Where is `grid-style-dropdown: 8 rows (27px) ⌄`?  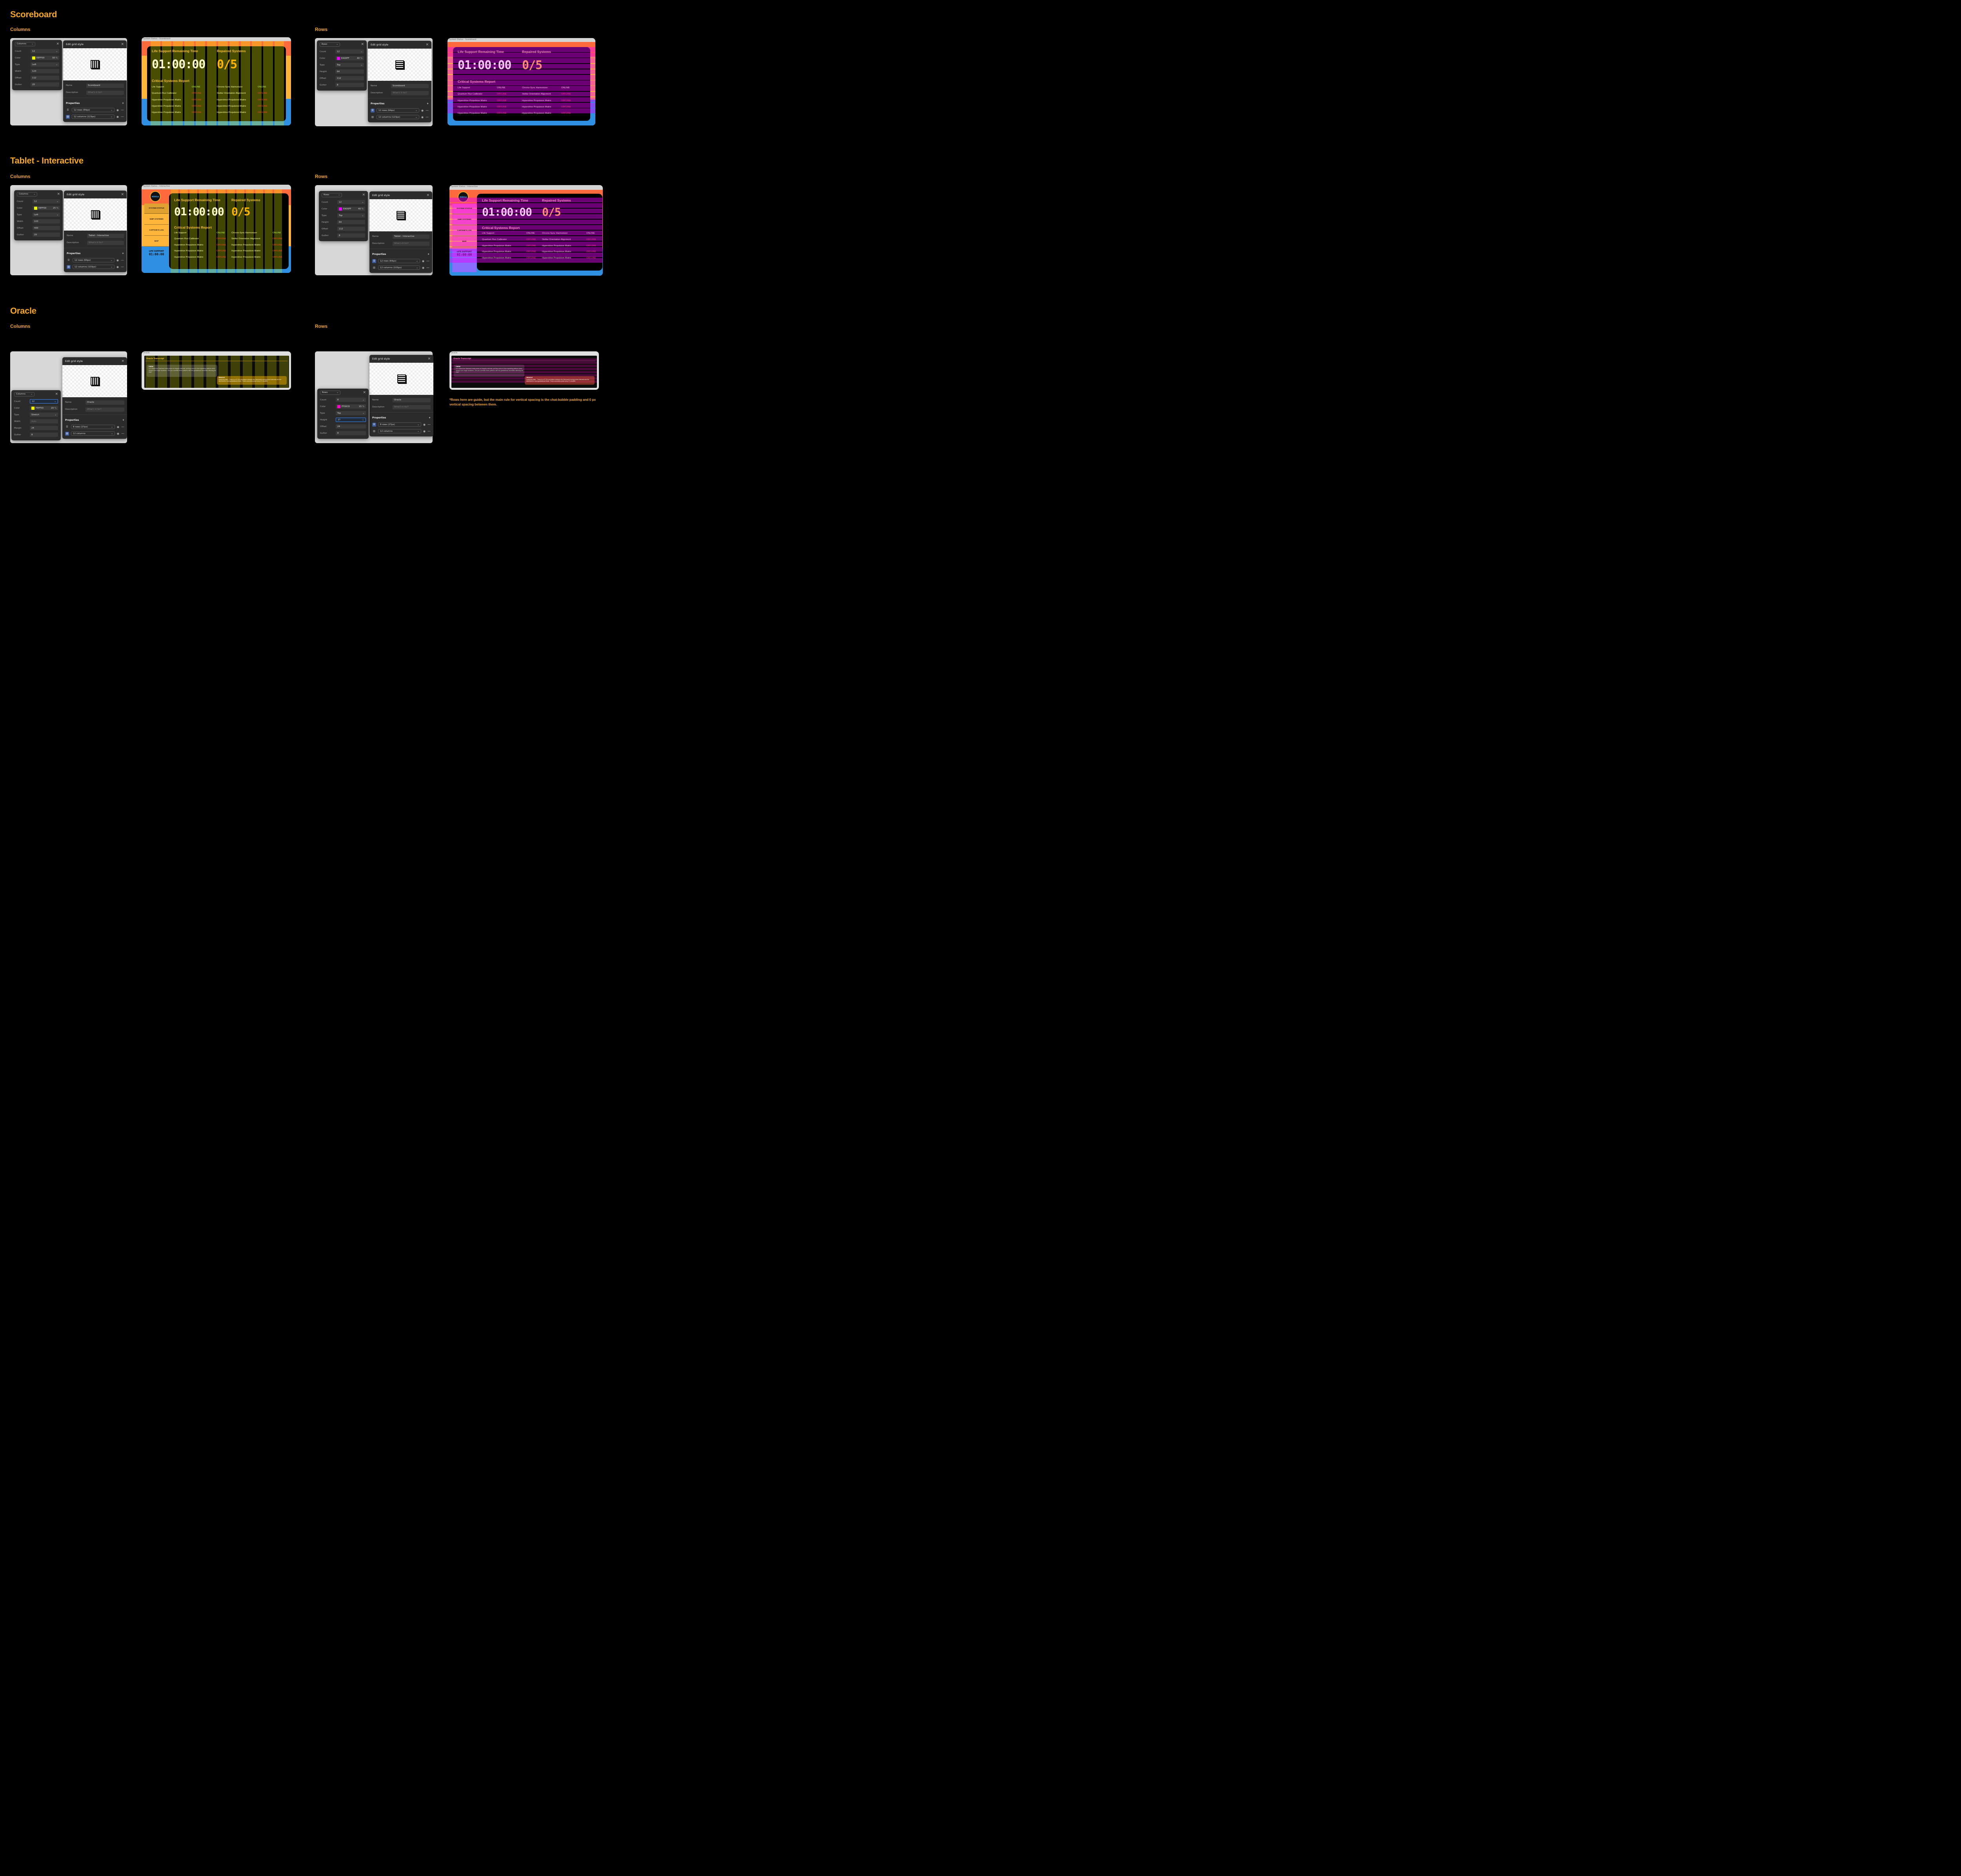
grid-style-dropdown: 8 rows (27px) ⌄ is located at coordinates (399, 424).